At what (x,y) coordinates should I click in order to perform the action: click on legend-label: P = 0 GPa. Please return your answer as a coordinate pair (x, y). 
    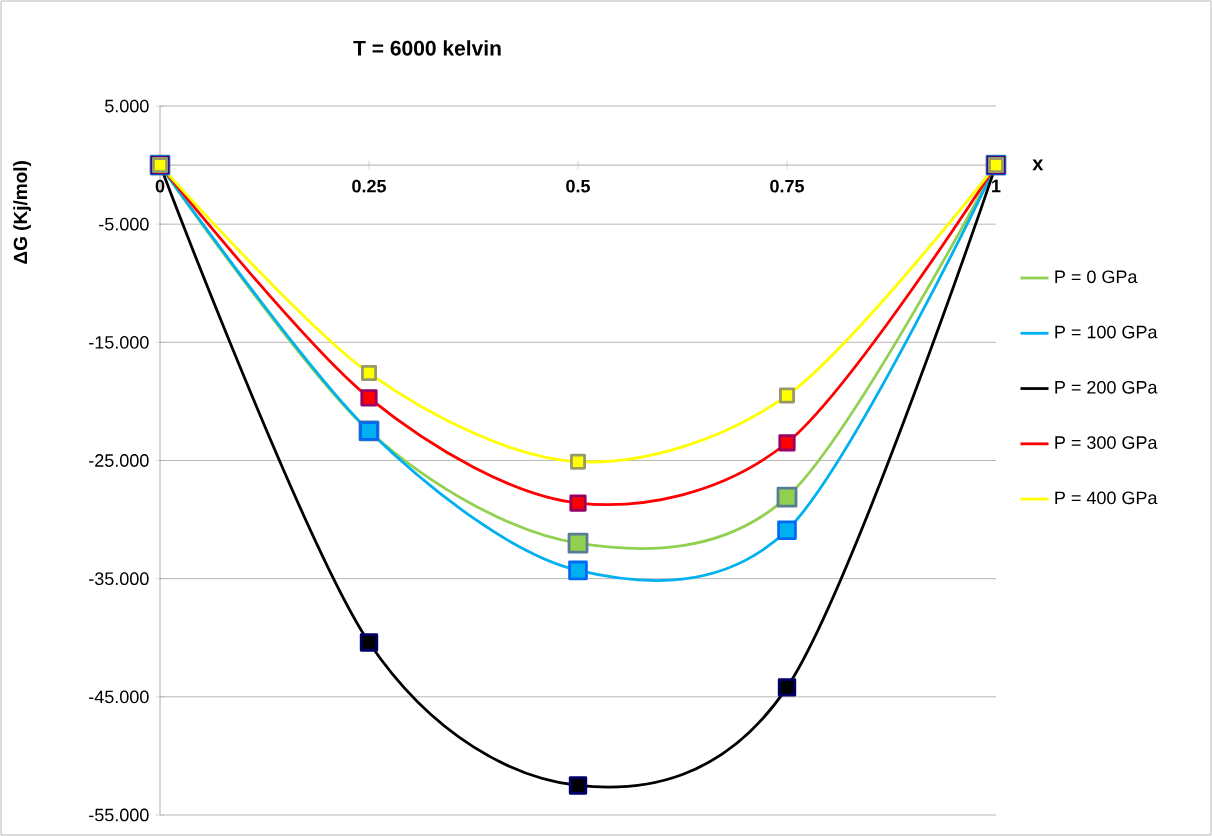
    Looking at the image, I should click on (1096, 277).